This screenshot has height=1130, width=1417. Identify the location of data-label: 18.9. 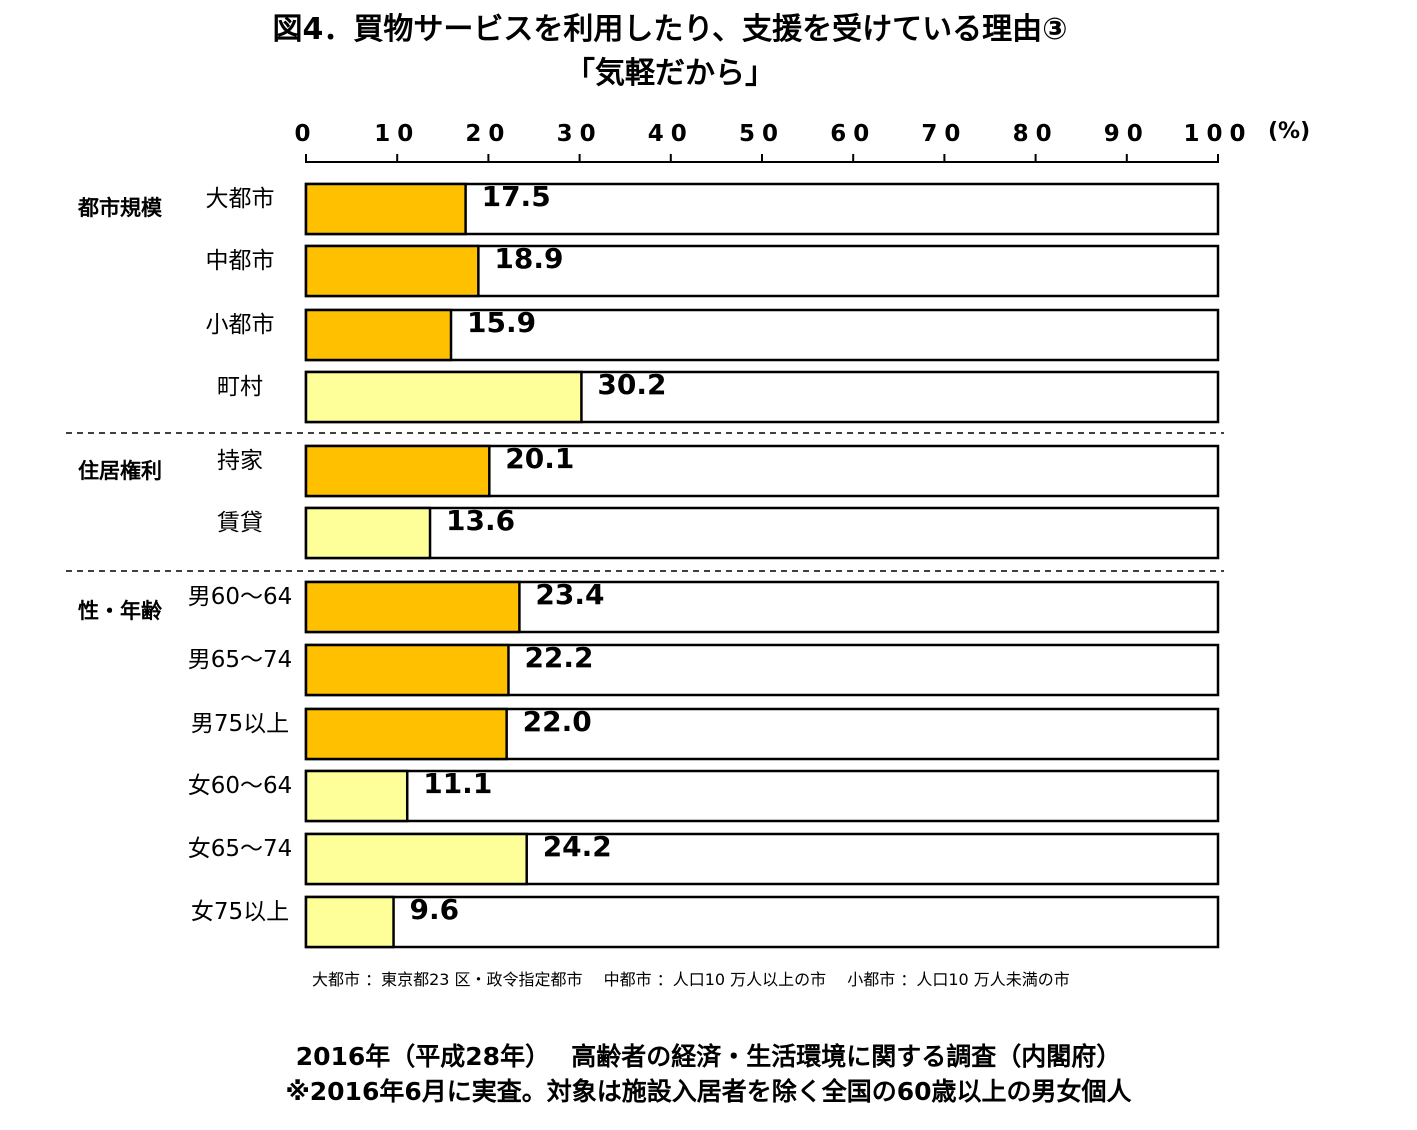
(528, 258).